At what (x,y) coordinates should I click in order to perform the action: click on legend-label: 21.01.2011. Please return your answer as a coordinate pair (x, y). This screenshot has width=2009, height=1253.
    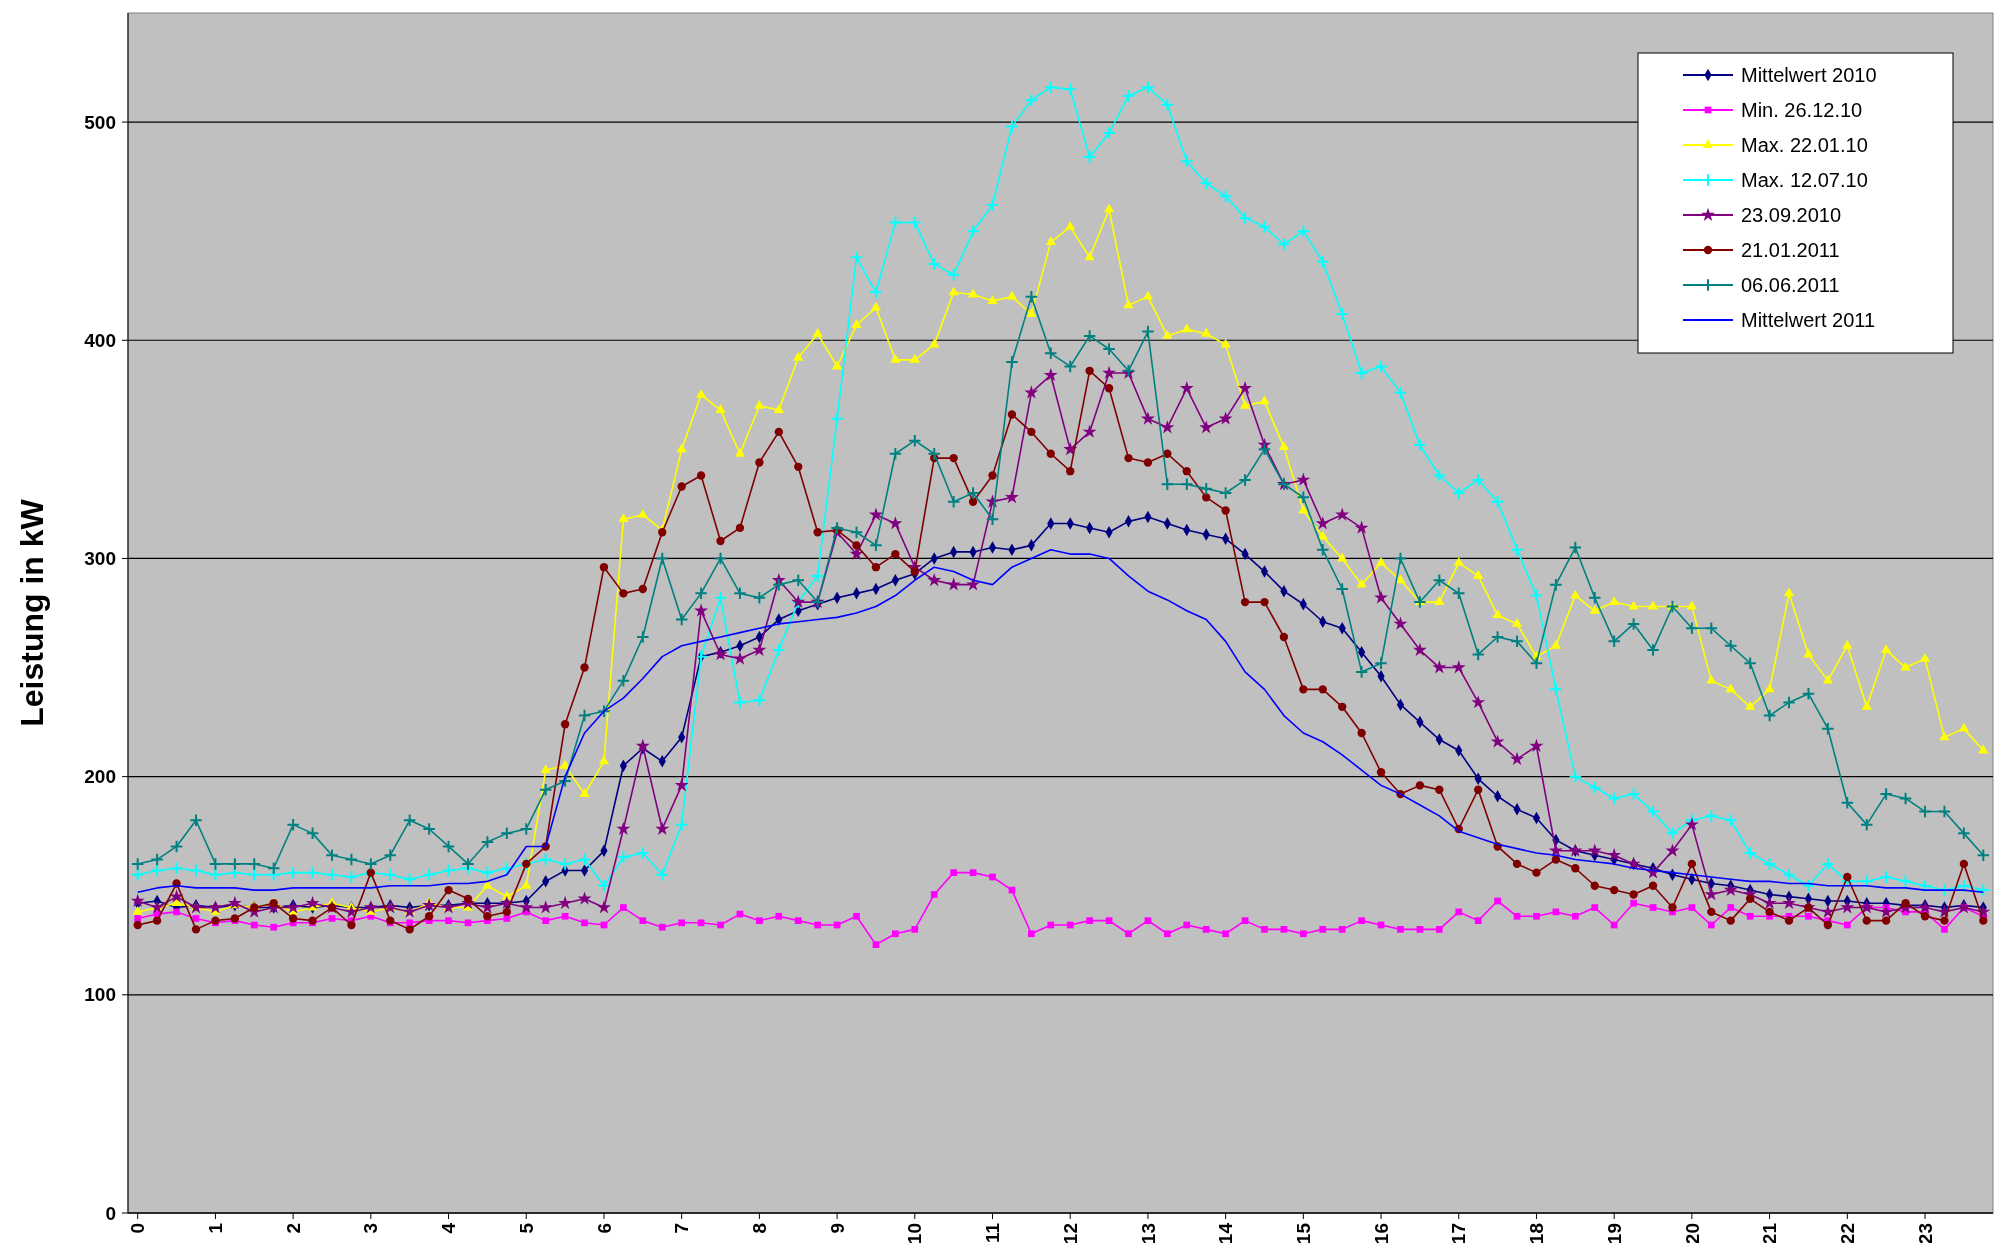
    Looking at the image, I should click on (1790, 250).